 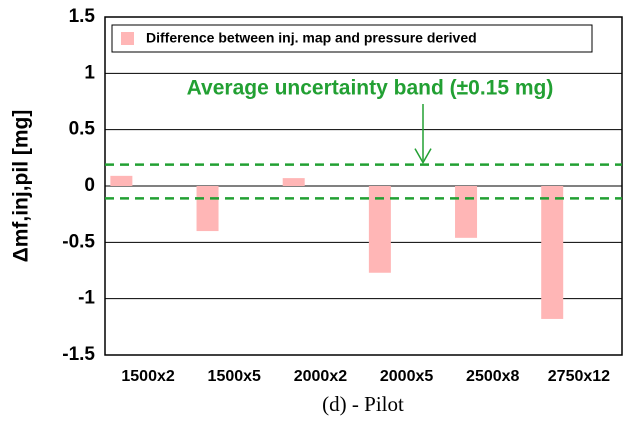 I want to click on y-tick-label: -1, so click(x=86, y=298).